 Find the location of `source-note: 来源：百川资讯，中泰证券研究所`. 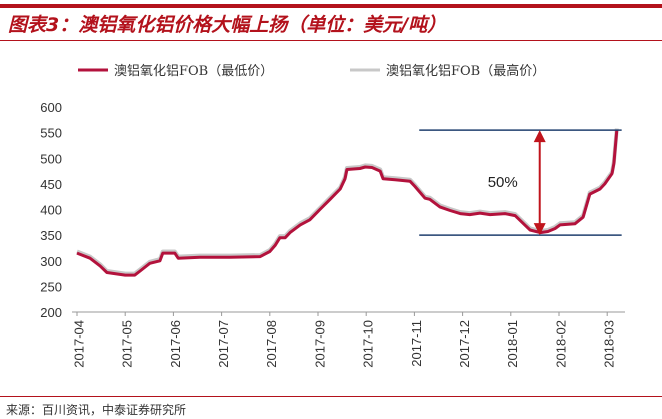

source-note: 来源：百川资讯，中泰证券研究所 is located at coordinates (96, 410).